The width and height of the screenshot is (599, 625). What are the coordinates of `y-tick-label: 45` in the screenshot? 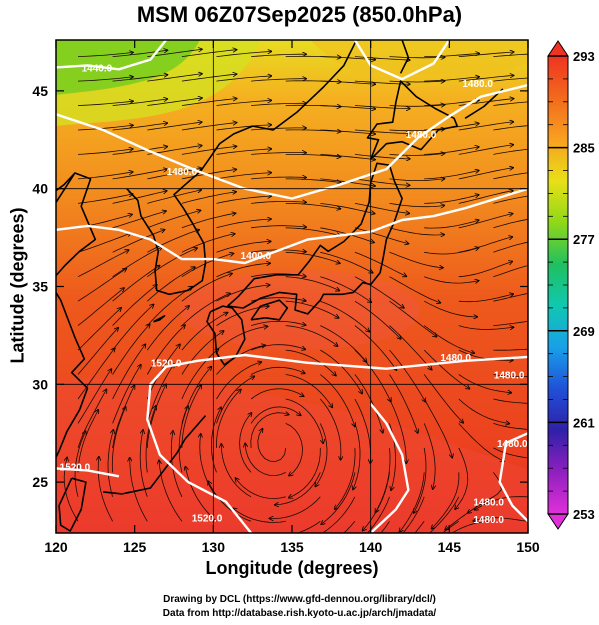 It's located at (40, 91).